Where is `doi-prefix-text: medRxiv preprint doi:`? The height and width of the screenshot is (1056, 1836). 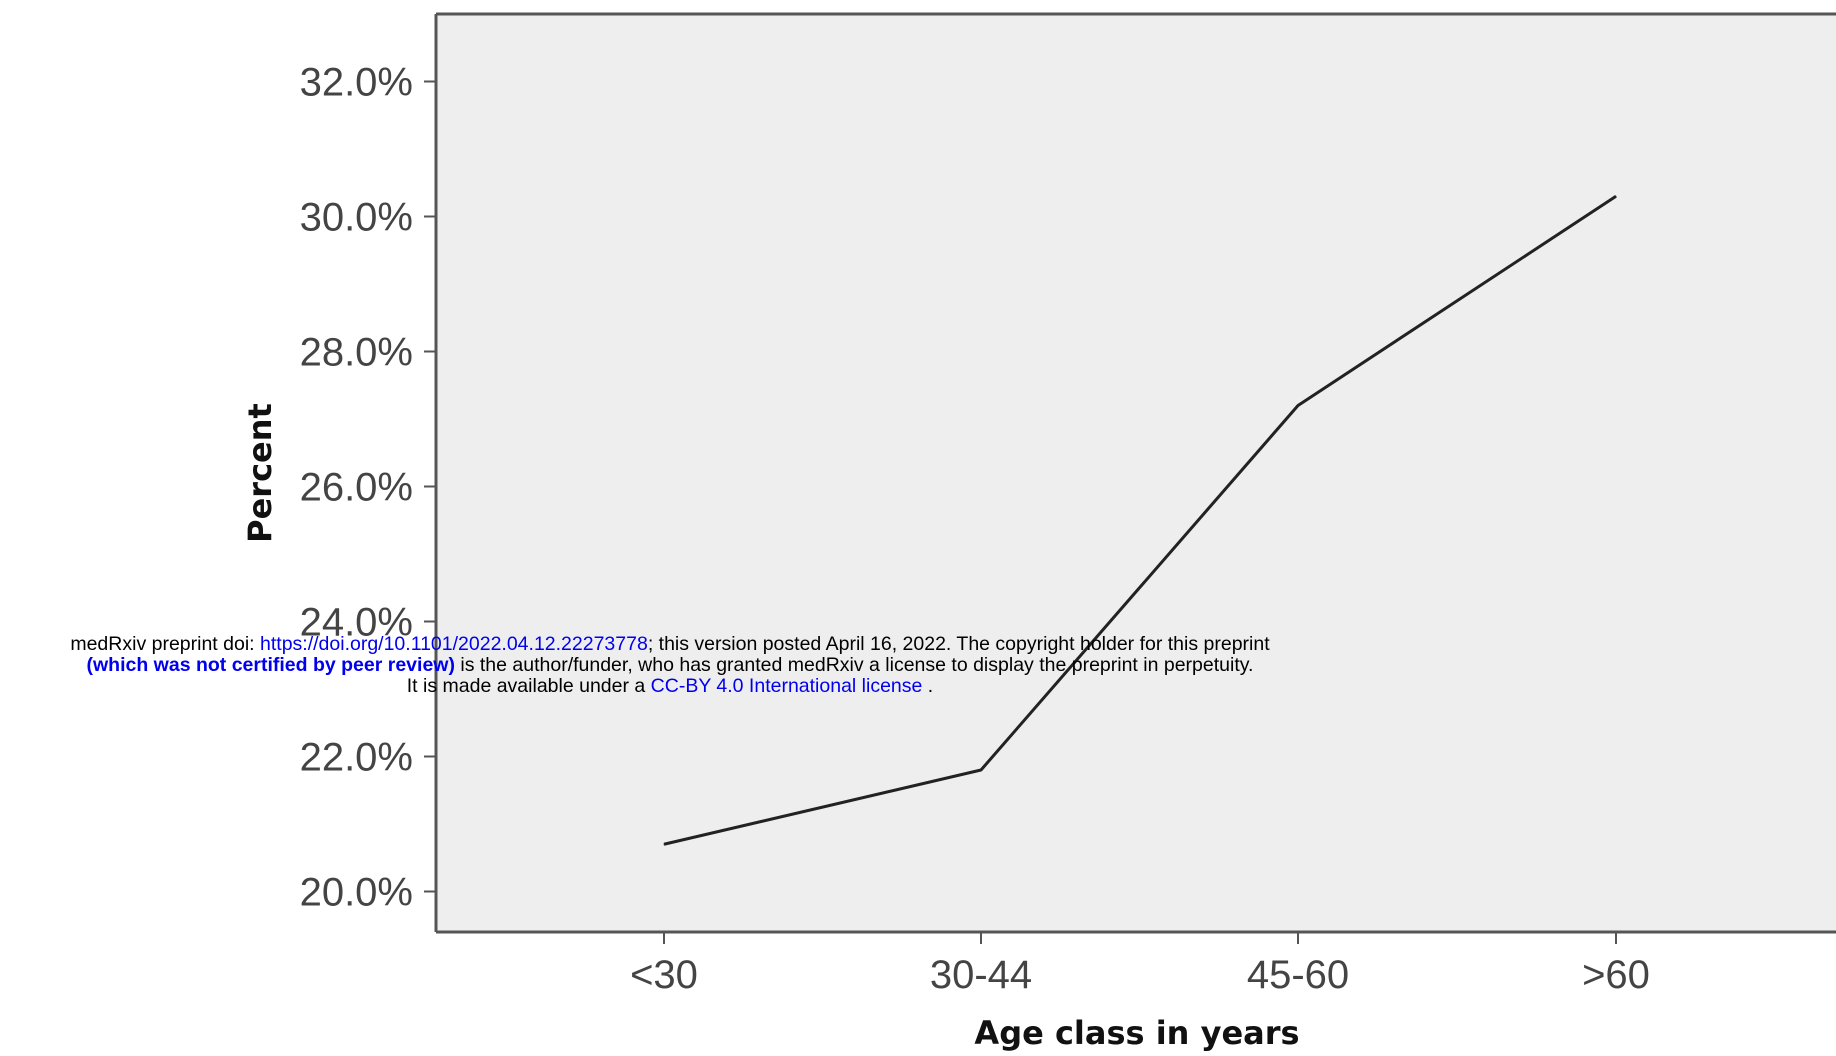 doi-prefix-text: medRxiv preprint doi: is located at coordinates (165, 644).